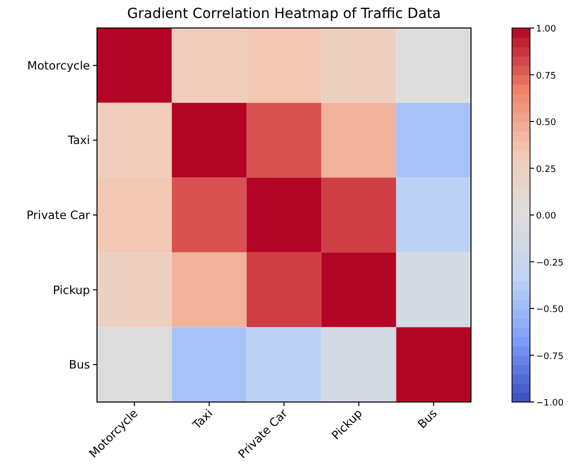 This screenshot has height=472, width=574. I want to click on color-bar-label: 0.50, so click(546, 123).